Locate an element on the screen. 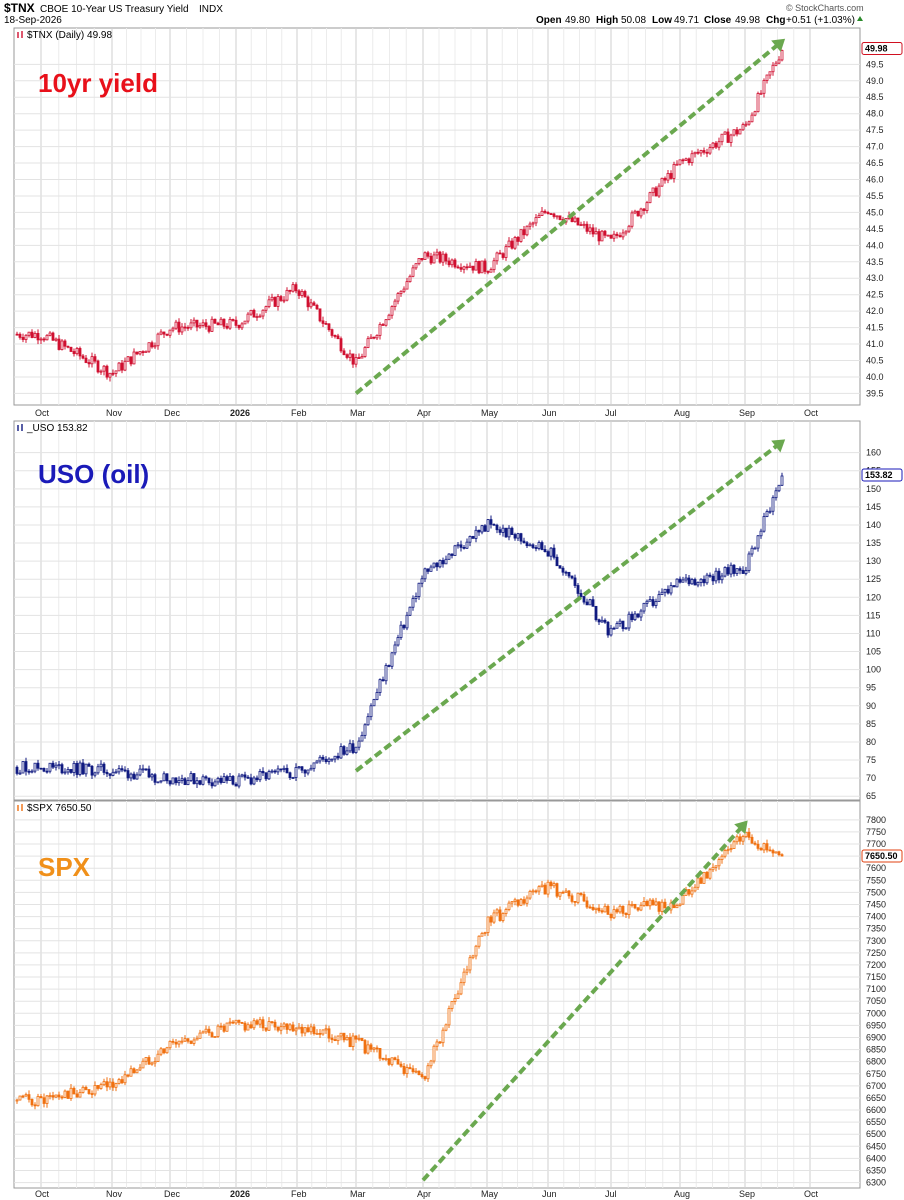 The width and height of the screenshot is (904, 1200). month-label: Apr is located at coordinates (424, 413).